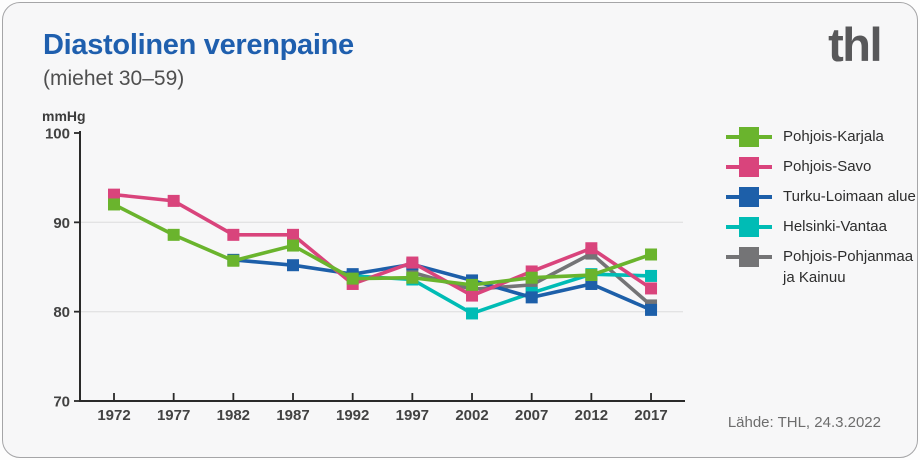 This screenshot has width=920, height=460. Describe the element at coordinates (61, 402) in the screenshot. I see `y-tick-label: 70` at that location.